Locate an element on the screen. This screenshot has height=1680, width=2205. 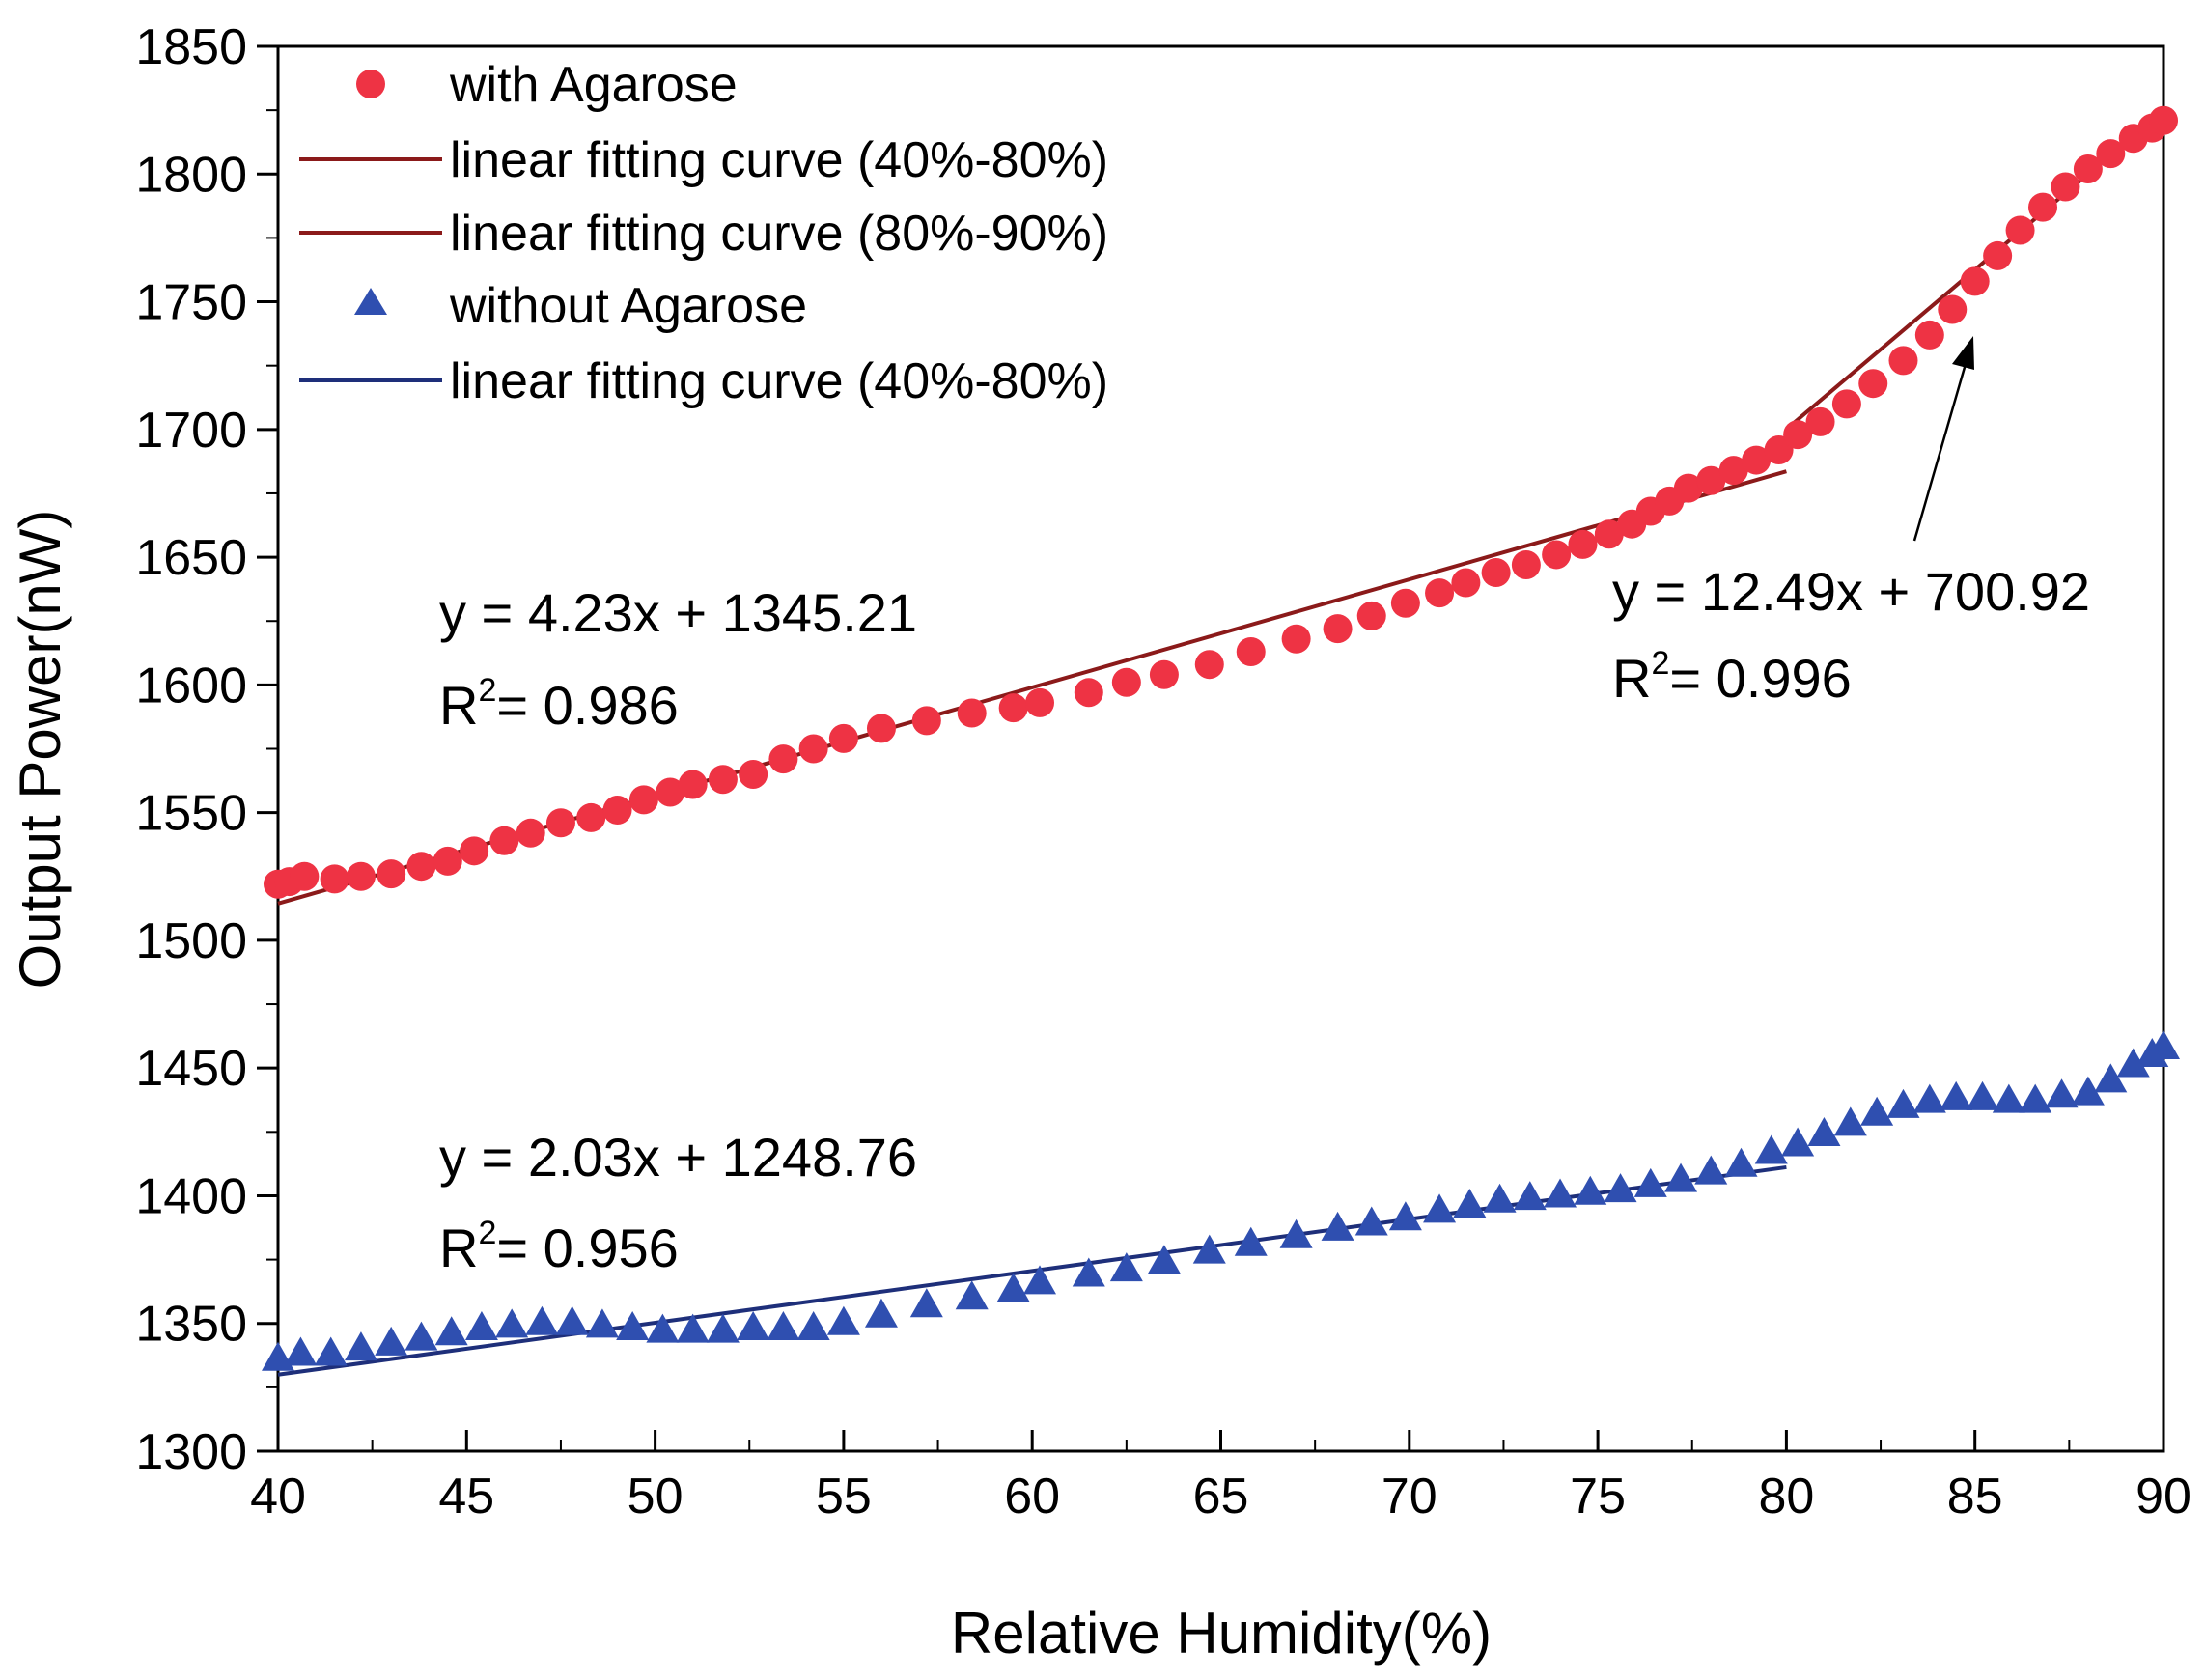
r2-red-80-90-exp: 2 is located at coordinates (1660, 664).